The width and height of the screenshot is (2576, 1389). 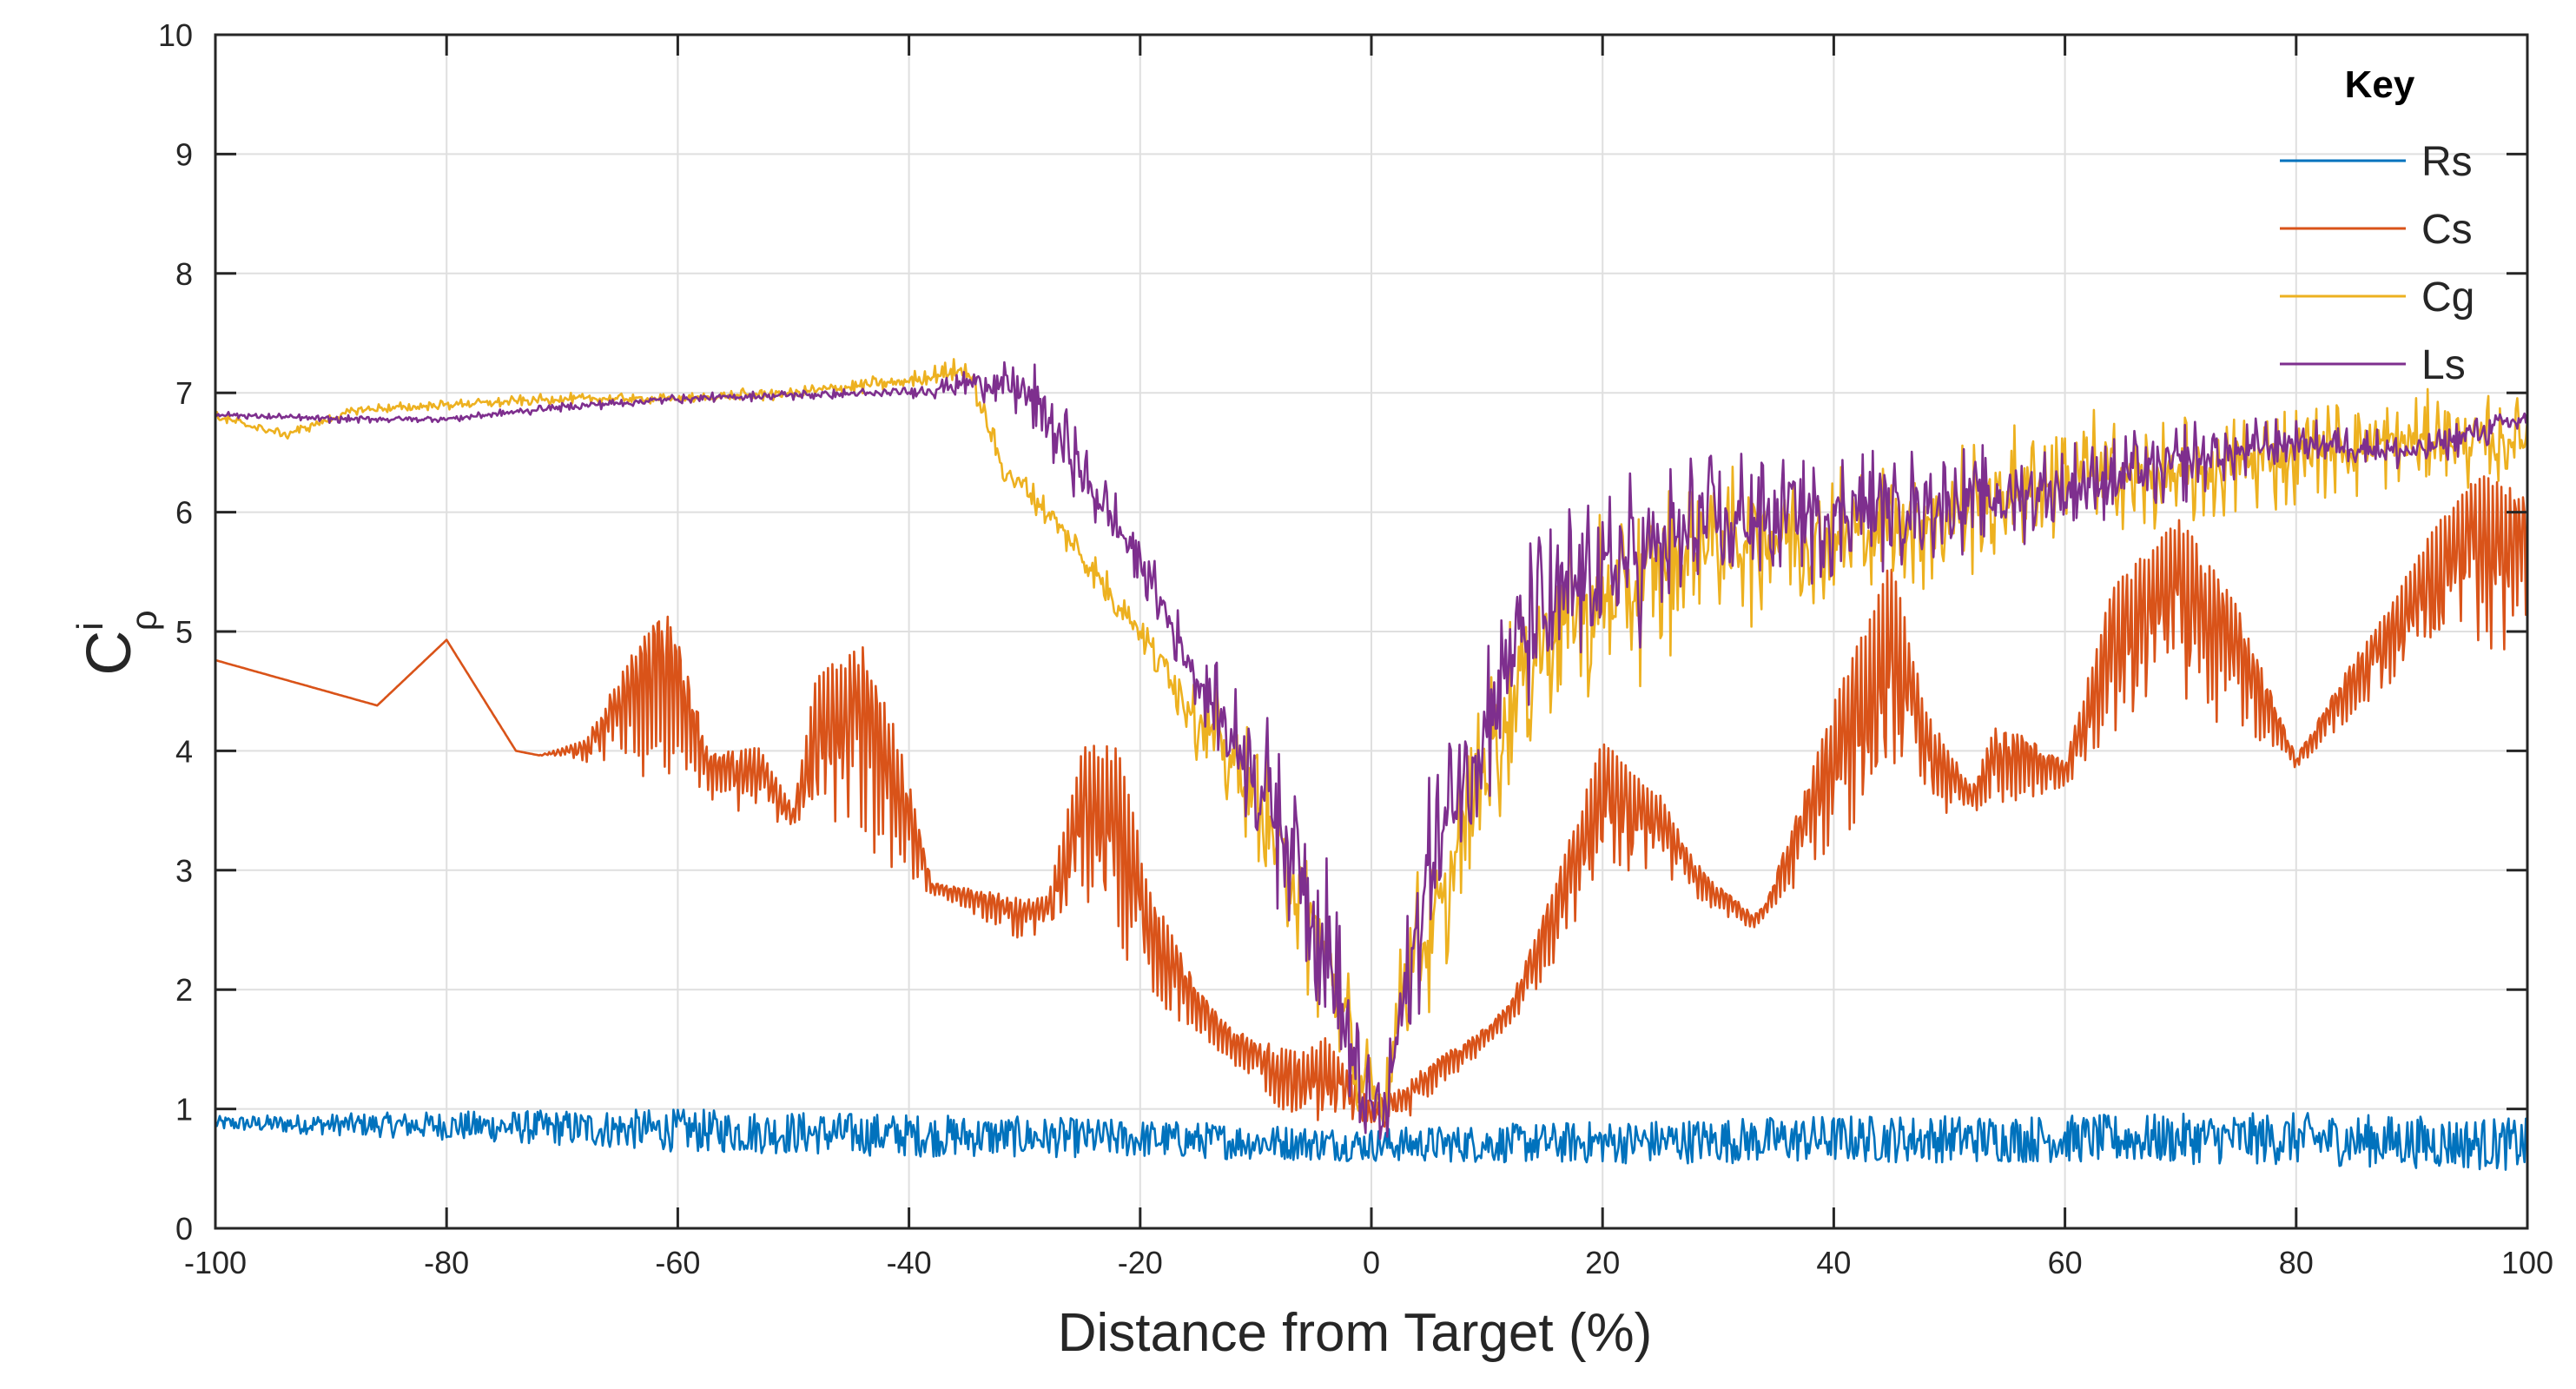 I want to click on x-tick-label: 20, so click(x=1603, y=1262).